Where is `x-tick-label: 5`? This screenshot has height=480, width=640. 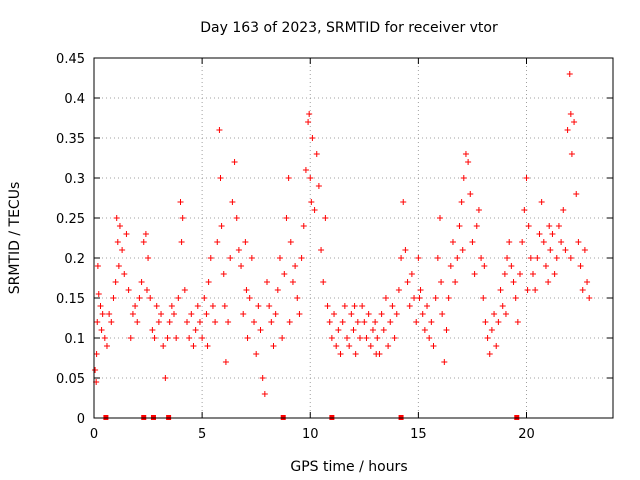 x-tick-label: 5 is located at coordinates (202, 434).